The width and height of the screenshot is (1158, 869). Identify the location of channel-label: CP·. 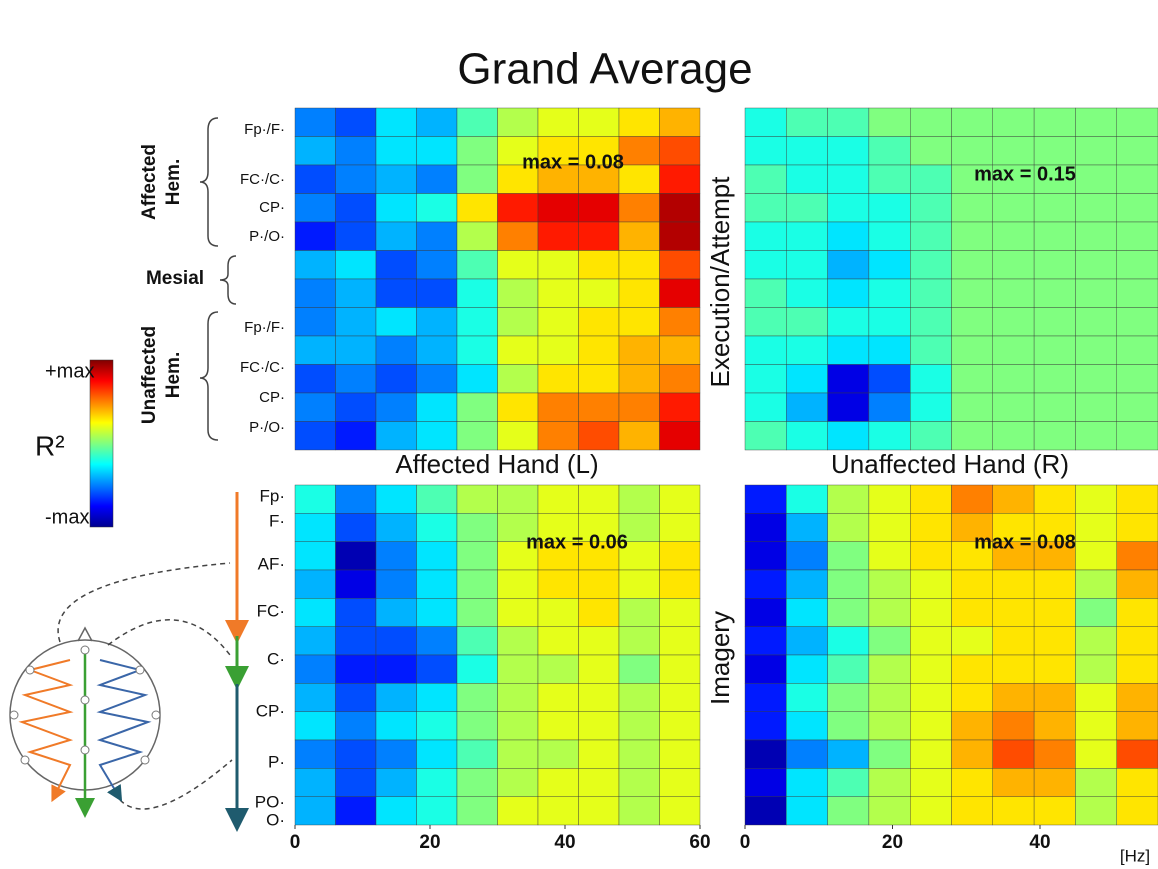
(270, 710).